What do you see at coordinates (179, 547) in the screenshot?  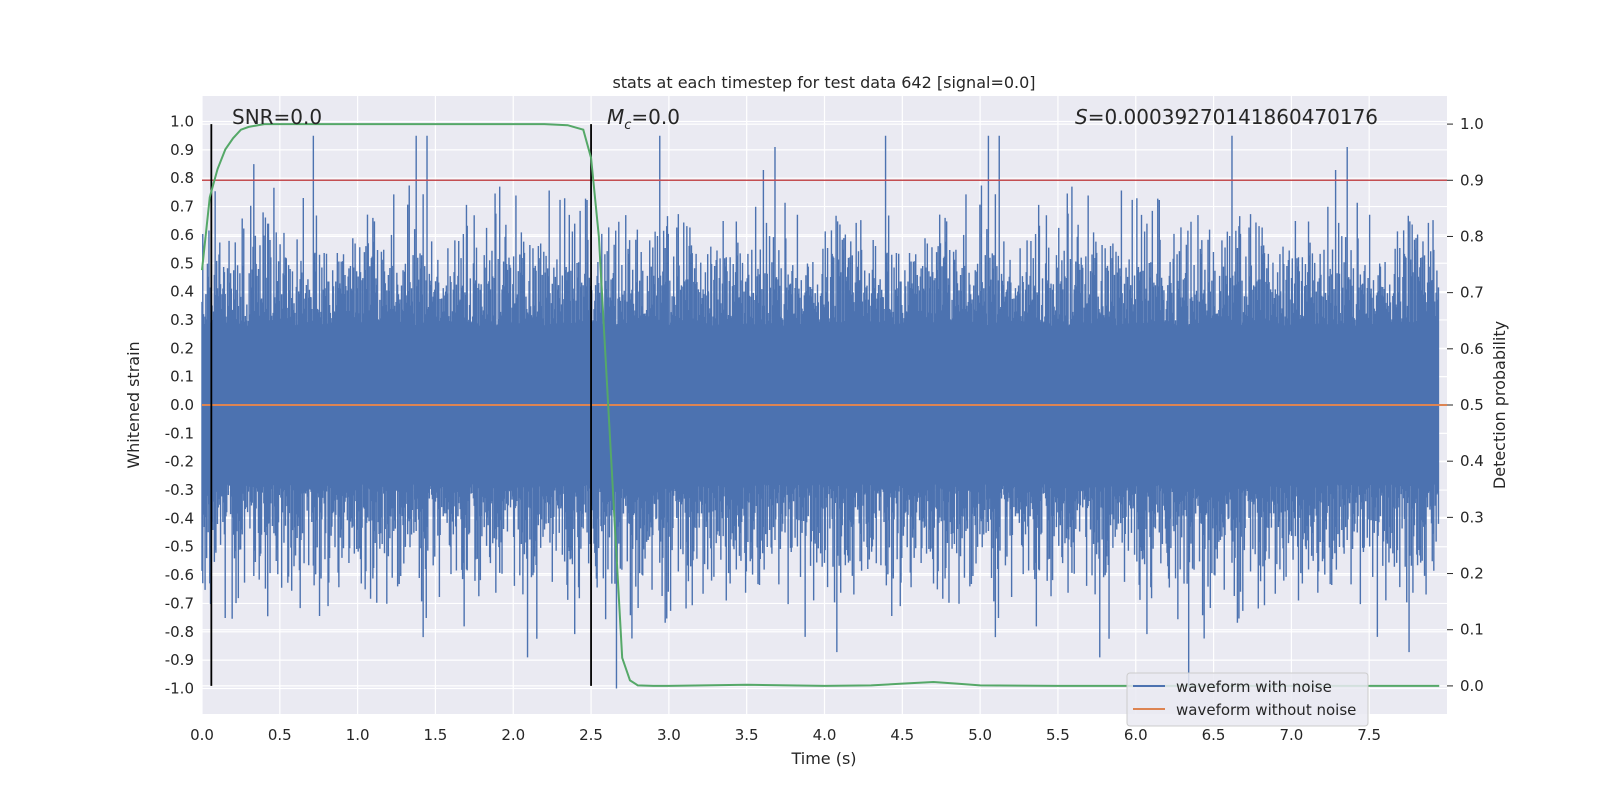 I see `y-tick-label: -0.5` at bounding box center [179, 547].